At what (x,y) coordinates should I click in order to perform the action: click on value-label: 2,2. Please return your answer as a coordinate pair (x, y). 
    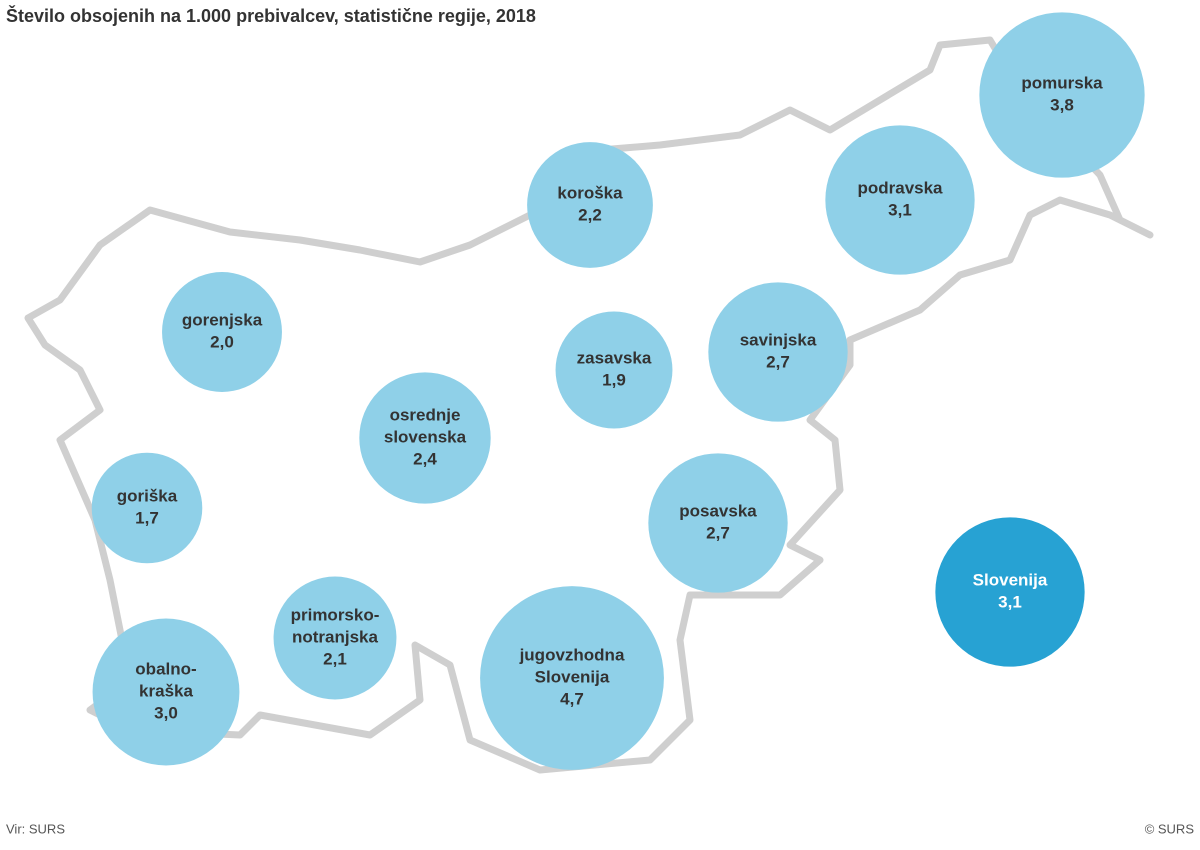
    Looking at the image, I should click on (590, 214).